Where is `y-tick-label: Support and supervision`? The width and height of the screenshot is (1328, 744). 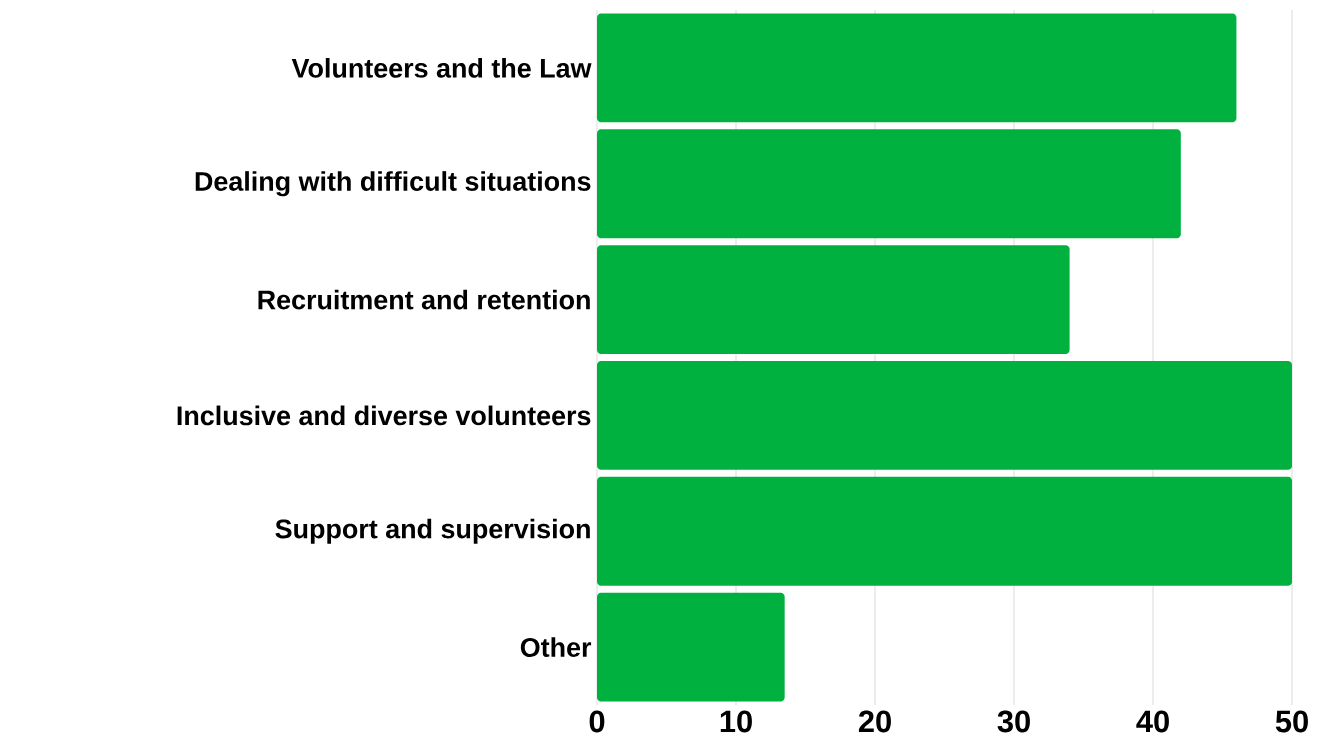 y-tick-label: Support and supervision is located at coordinates (432, 531).